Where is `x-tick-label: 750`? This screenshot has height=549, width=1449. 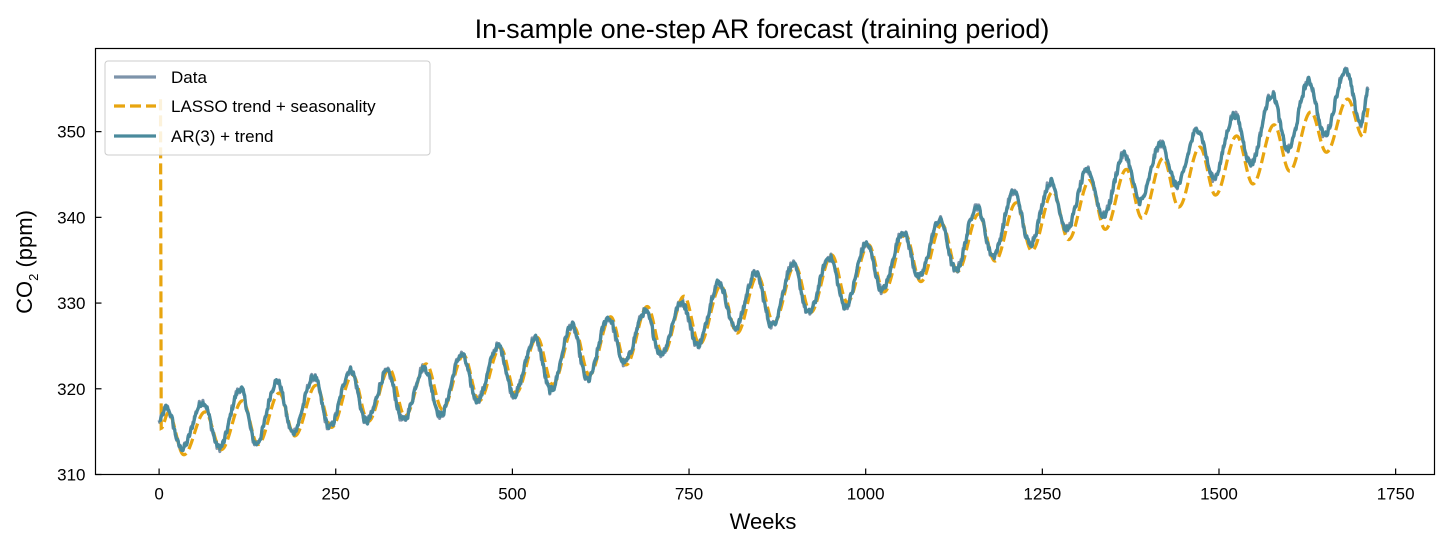
x-tick-label: 750 is located at coordinates (689, 494).